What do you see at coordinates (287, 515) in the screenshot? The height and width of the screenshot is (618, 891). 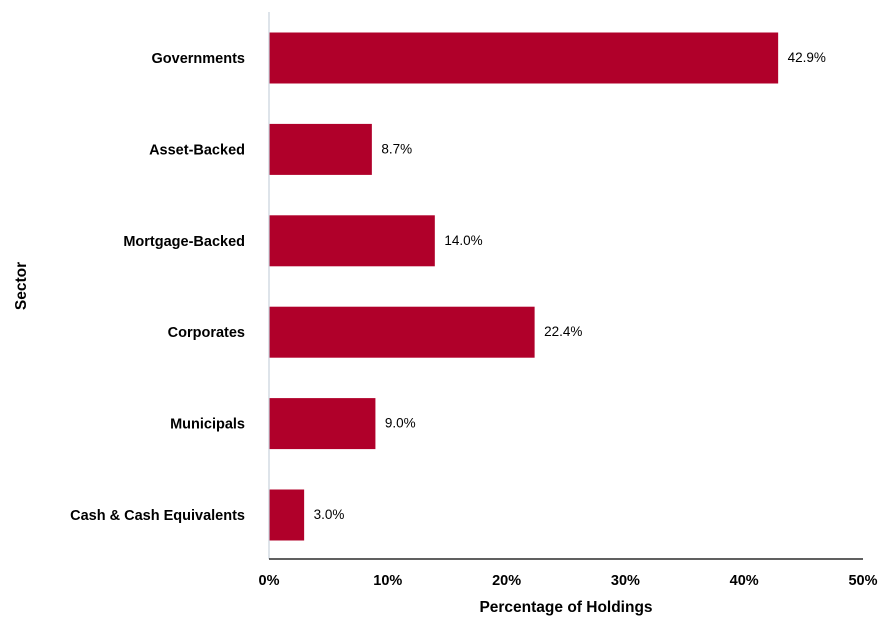 I see `bar-cash-and-cash-equivalents` at bounding box center [287, 515].